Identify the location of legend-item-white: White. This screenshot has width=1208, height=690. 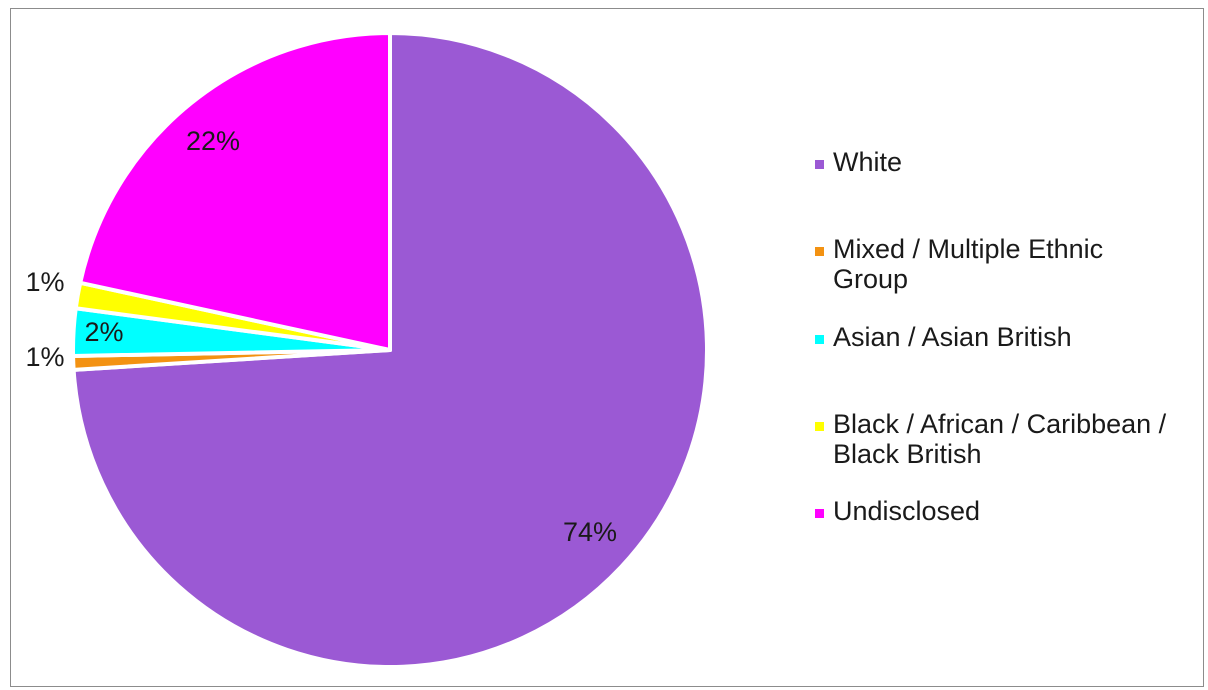
(858, 162).